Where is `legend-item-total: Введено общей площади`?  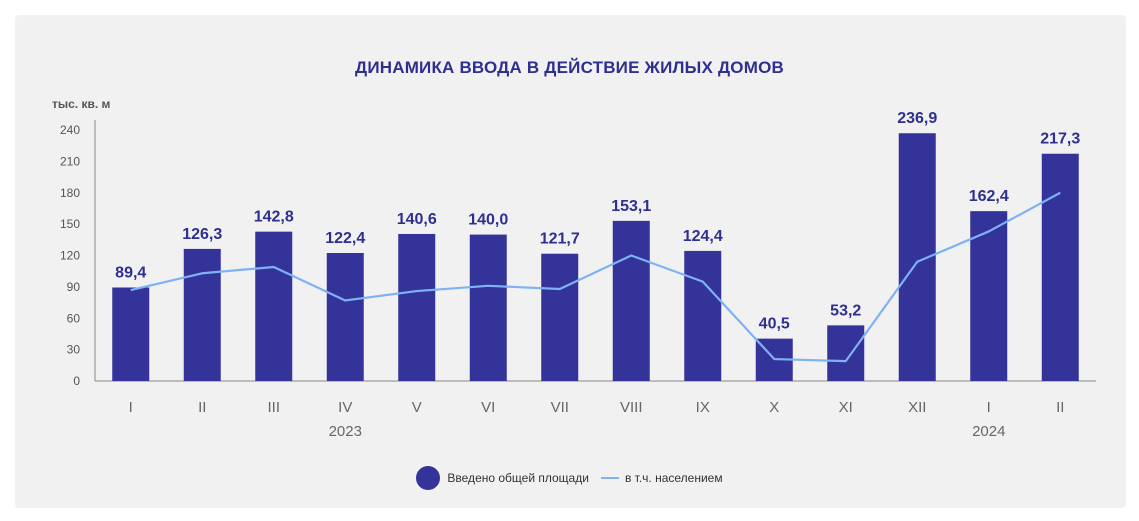
legend-item-total: Введено общей площади is located at coordinates (502, 478).